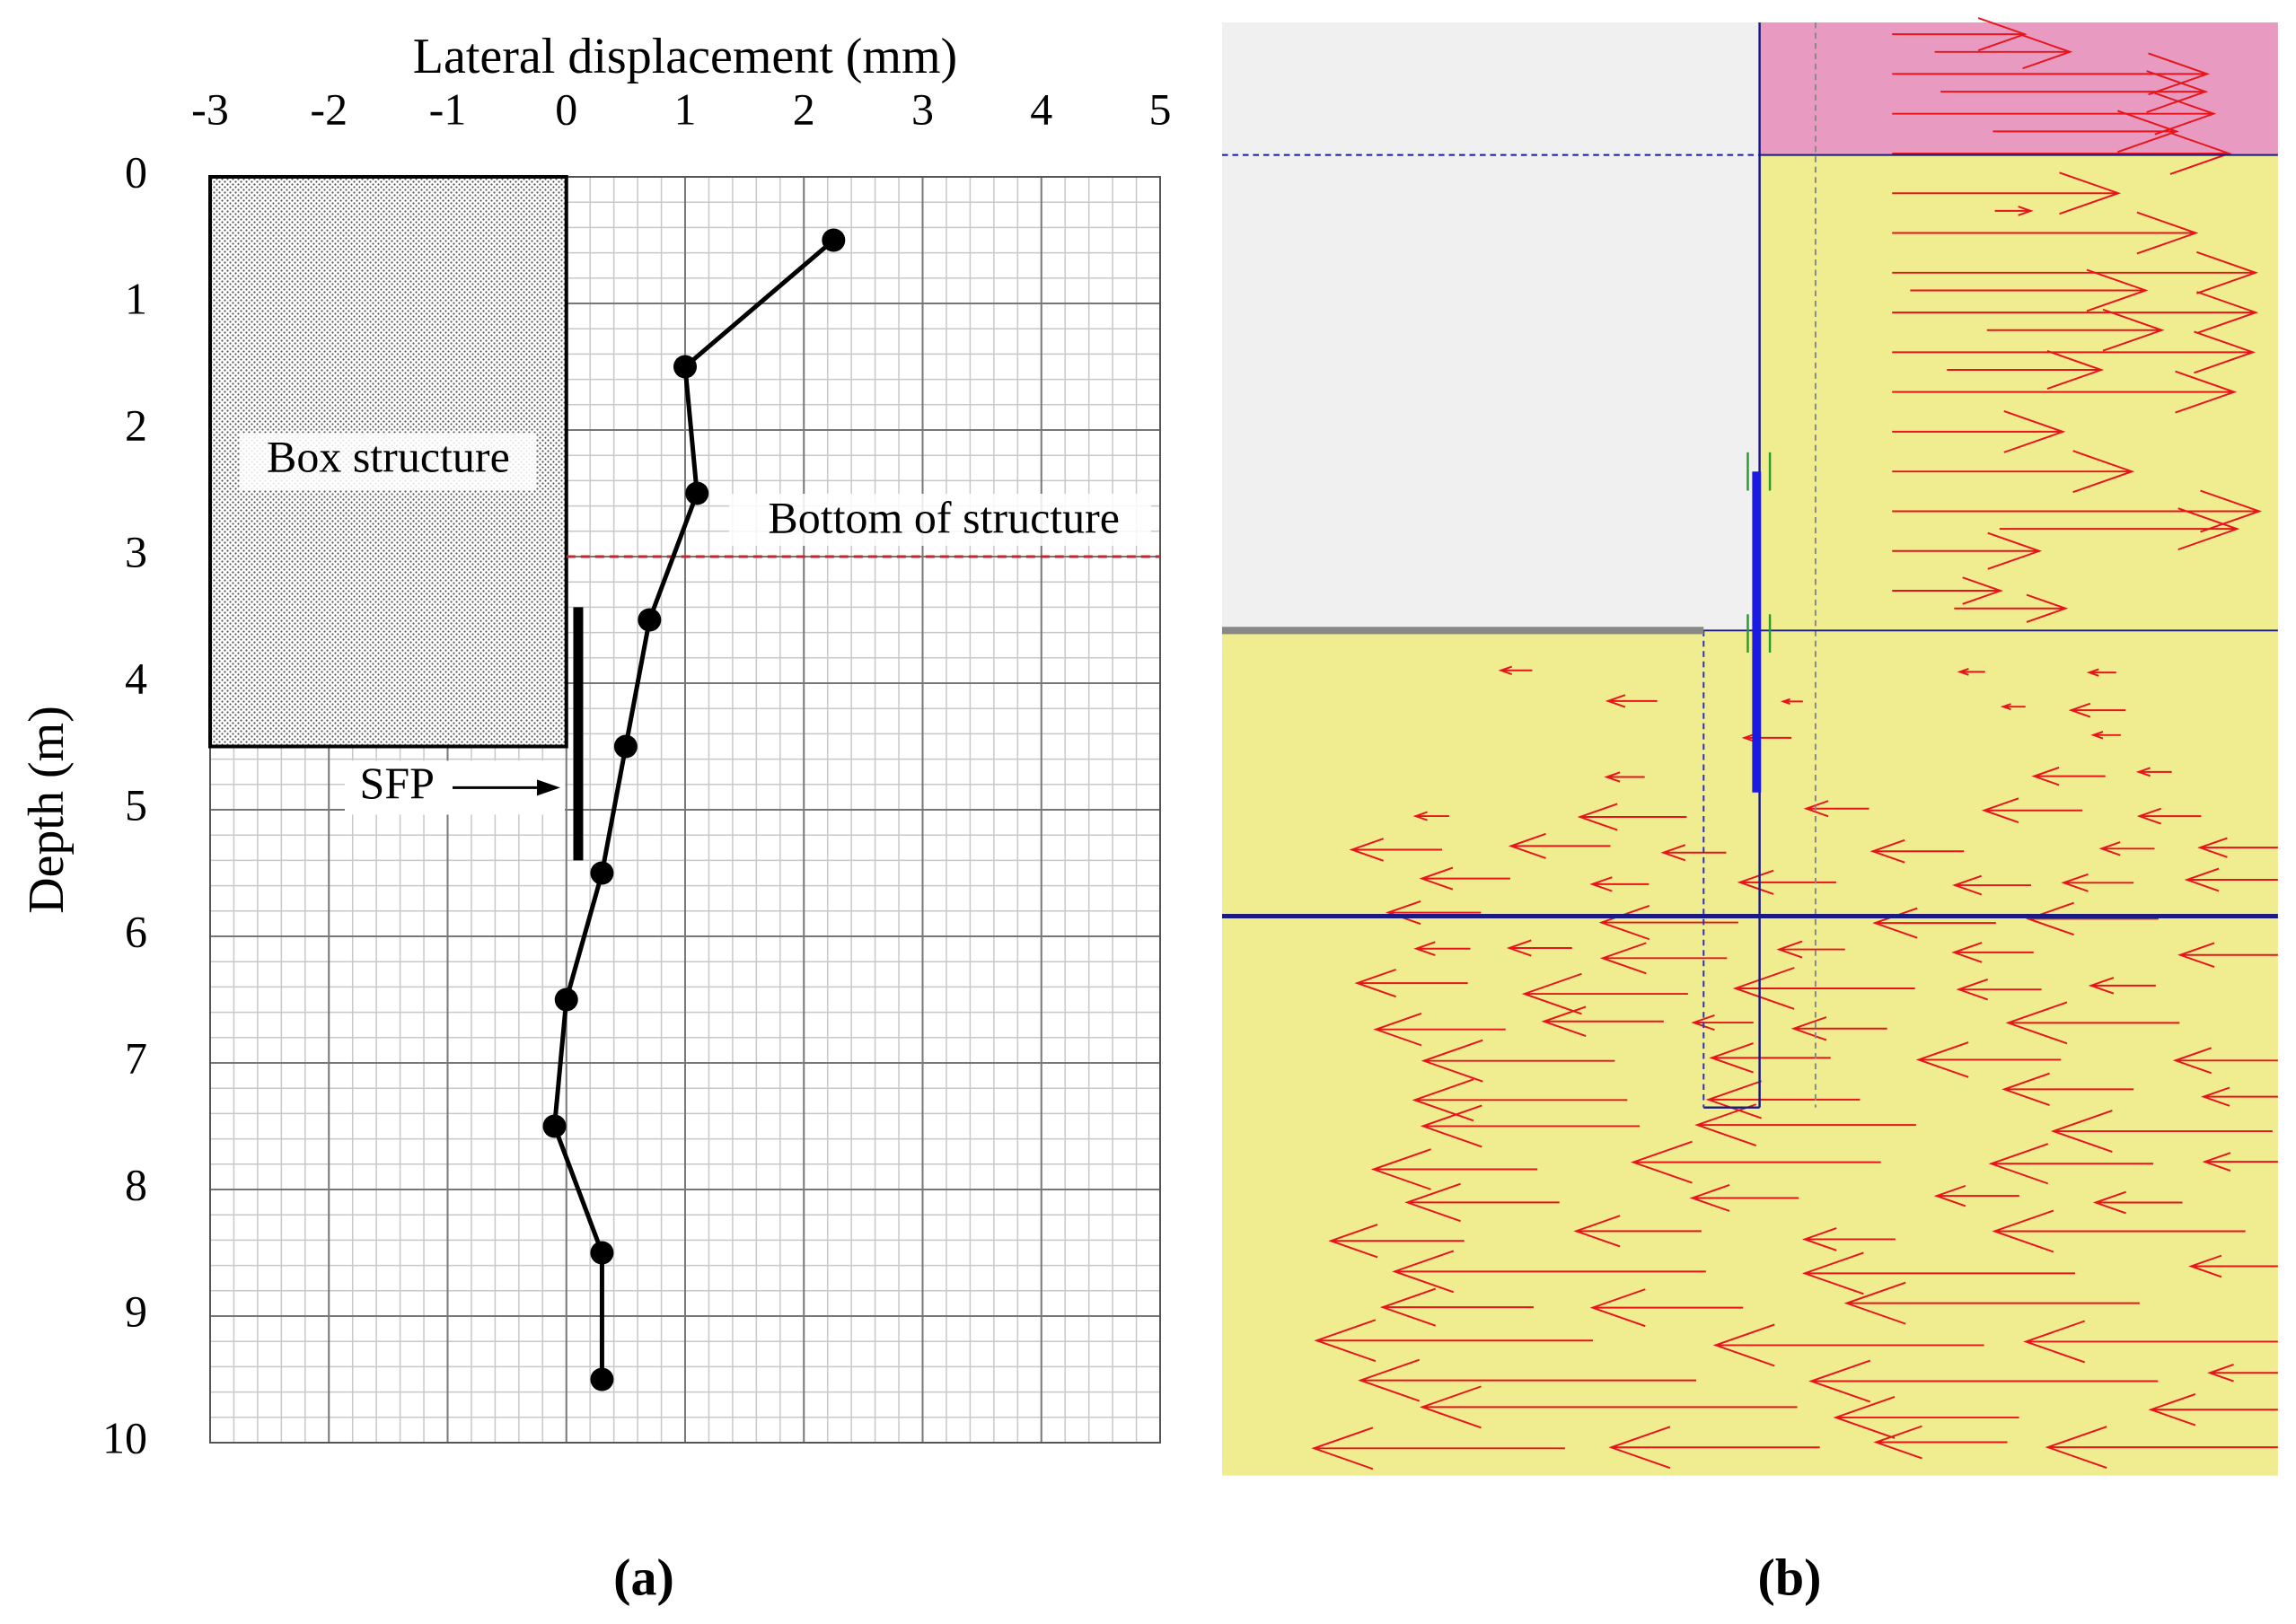 The image size is (2296, 1624). Describe the element at coordinates (1790, 1577) in the screenshot. I see `panel-label: (b)` at that location.